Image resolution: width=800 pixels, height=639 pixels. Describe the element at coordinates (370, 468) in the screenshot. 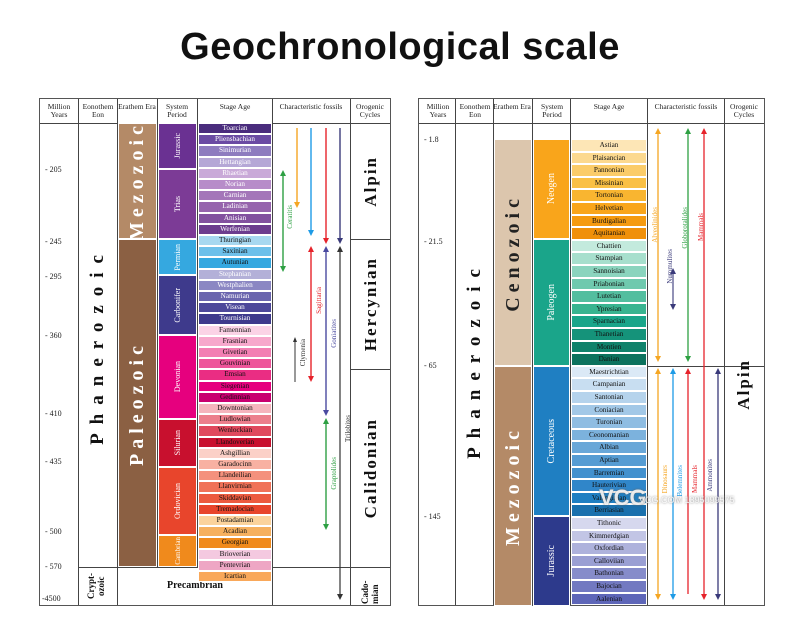

I see `cycle-calidonian: Calidonian` at that location.